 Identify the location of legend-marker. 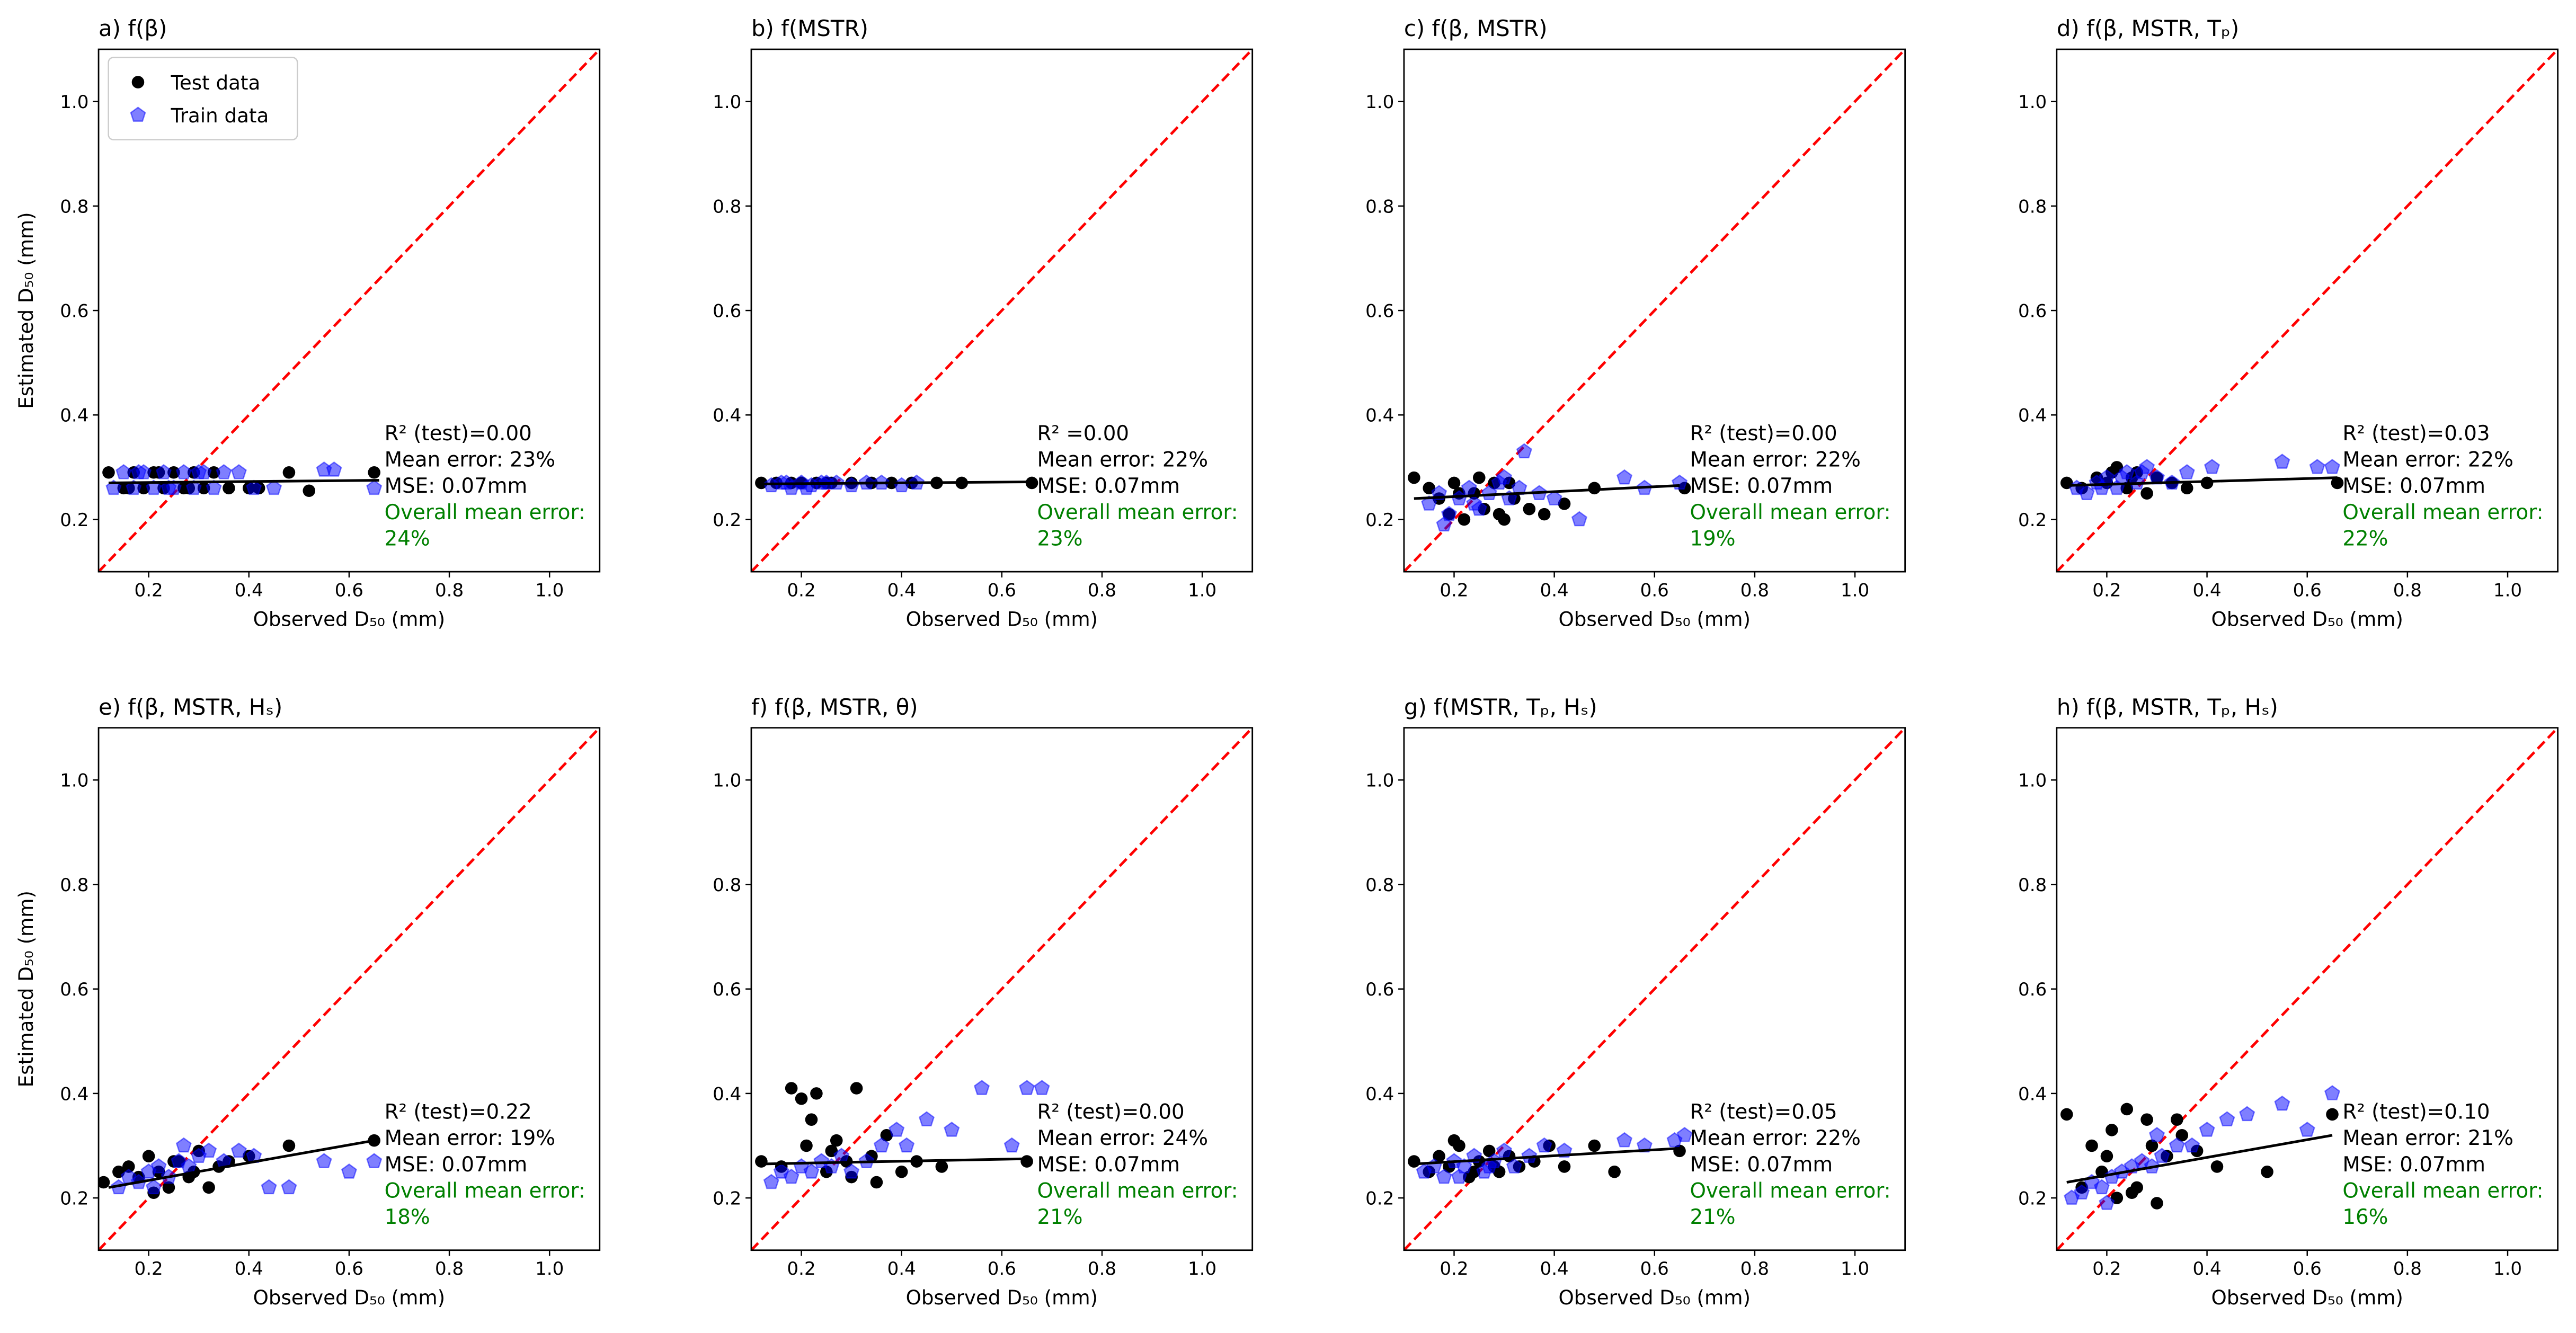
(138, 114).